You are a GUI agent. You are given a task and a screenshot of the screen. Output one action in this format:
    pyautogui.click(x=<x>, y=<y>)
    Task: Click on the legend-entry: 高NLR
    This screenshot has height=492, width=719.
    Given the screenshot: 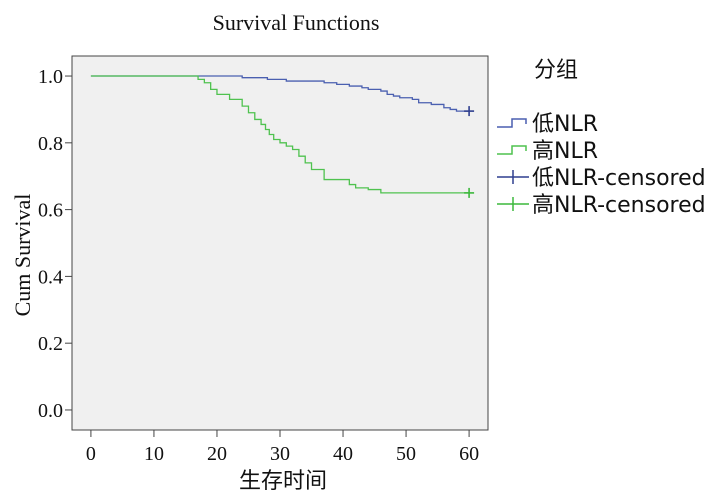 What is the action you would take?
    pyautogui.click(x=547, y=151)
    